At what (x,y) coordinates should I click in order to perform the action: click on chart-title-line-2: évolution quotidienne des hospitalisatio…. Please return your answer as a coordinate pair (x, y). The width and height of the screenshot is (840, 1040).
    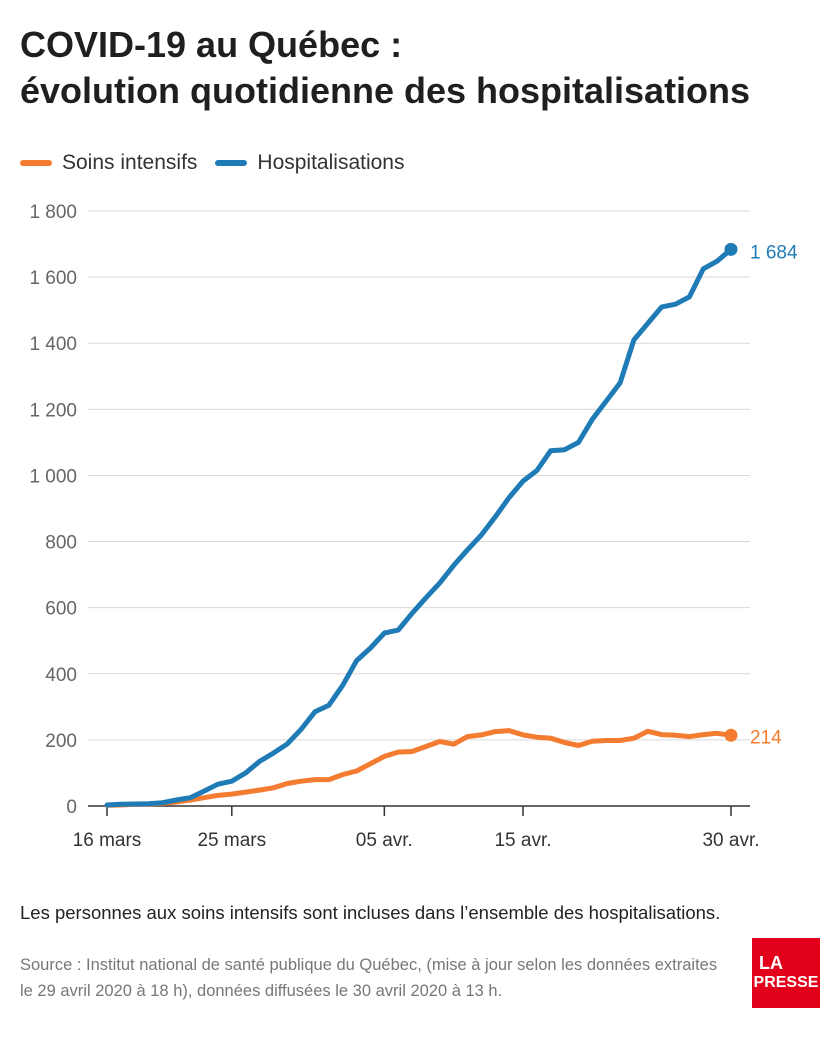
    Looking at the image, I should click on (385, 90).